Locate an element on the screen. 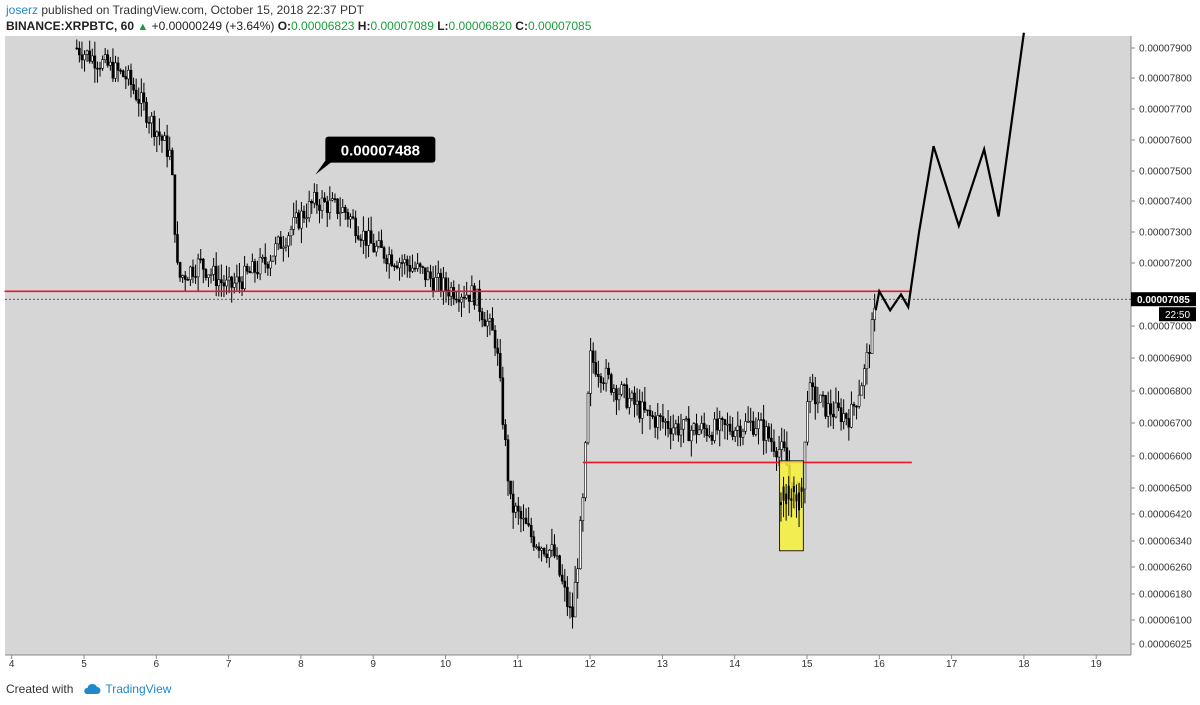  y-tick-label: 0.00006600 is located at coordinates (1165, 457).